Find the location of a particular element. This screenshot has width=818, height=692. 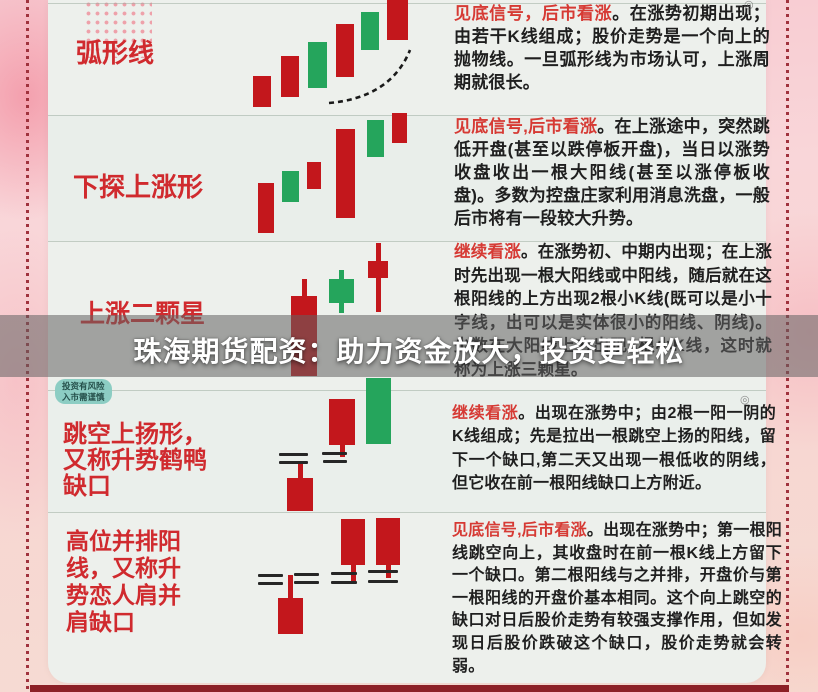

bottom-red-bar is located at coordinates (409, 688).